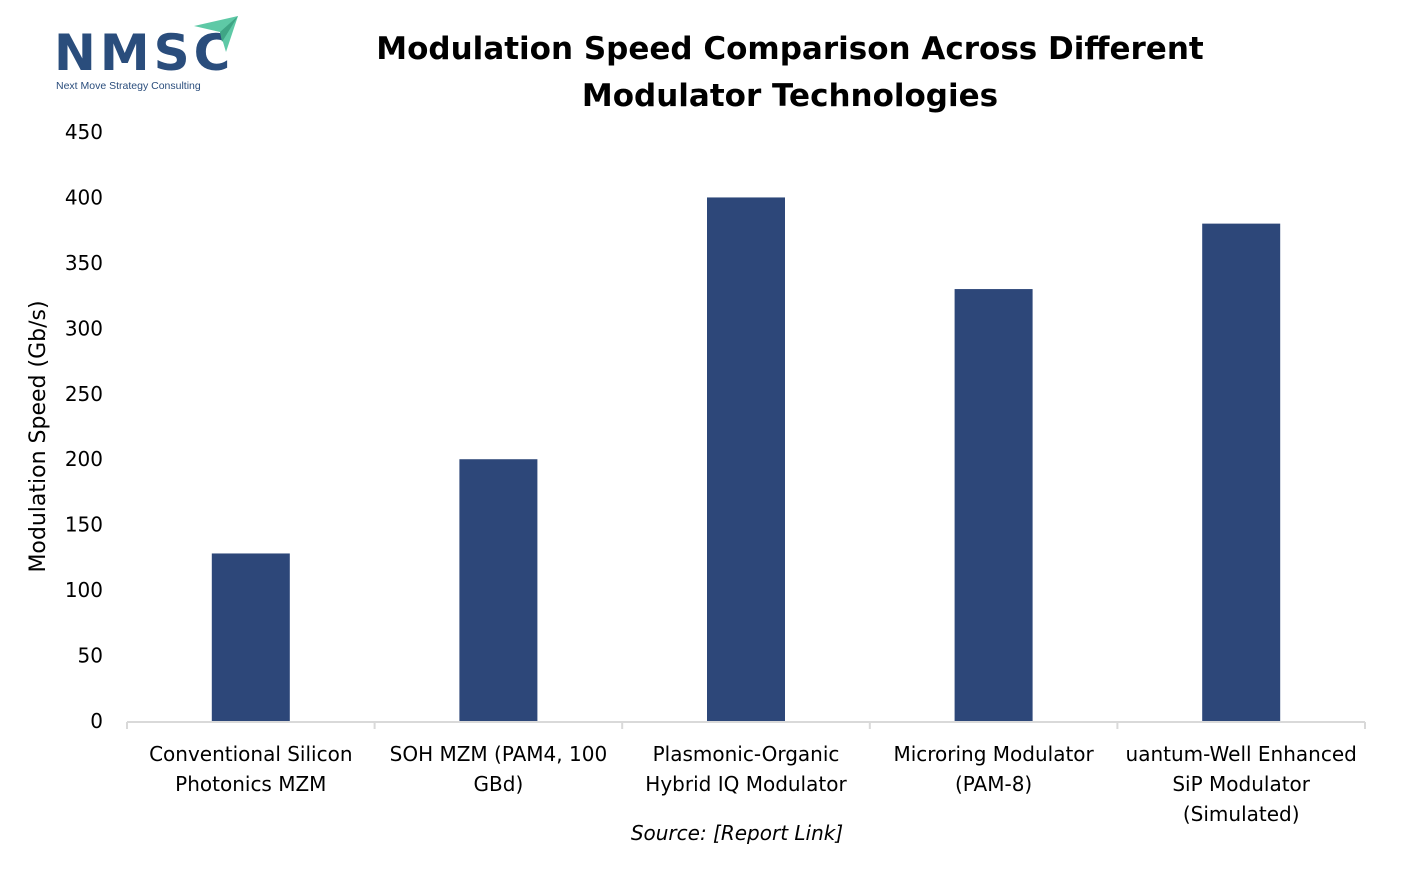 Image resolution: width=1427 pixels, height=888 pixels. I want to click on x-tick-label-line: GBd), so click(499, 784).